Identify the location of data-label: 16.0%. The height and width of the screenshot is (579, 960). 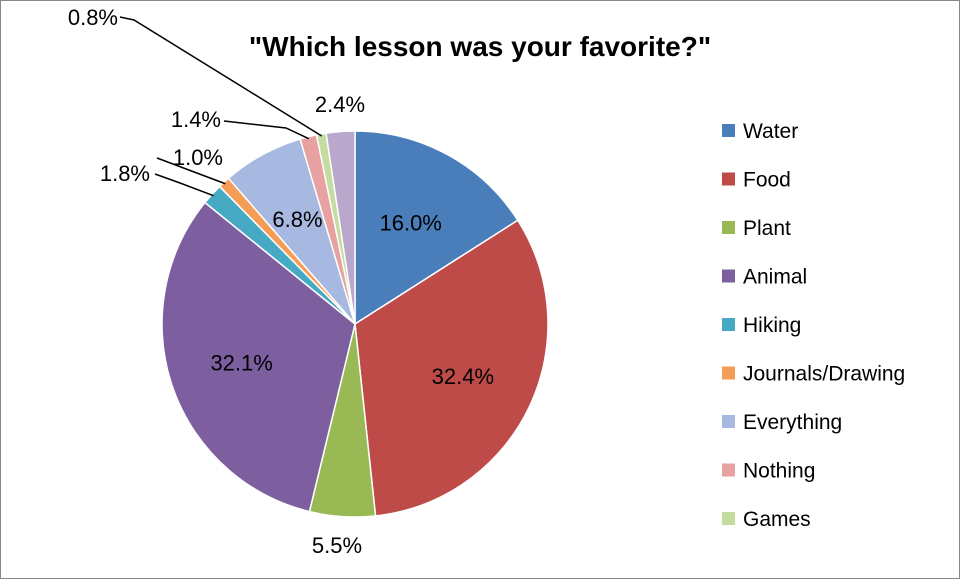
(410, 222).